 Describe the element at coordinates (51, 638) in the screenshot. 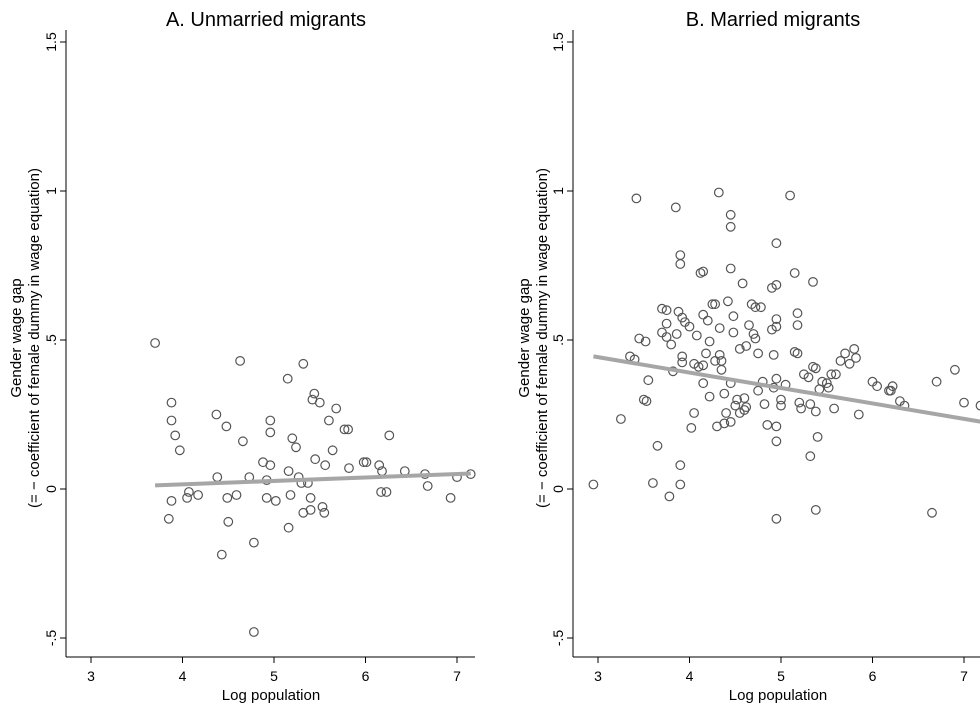

I see `y-tick-label: -.5` at that location.